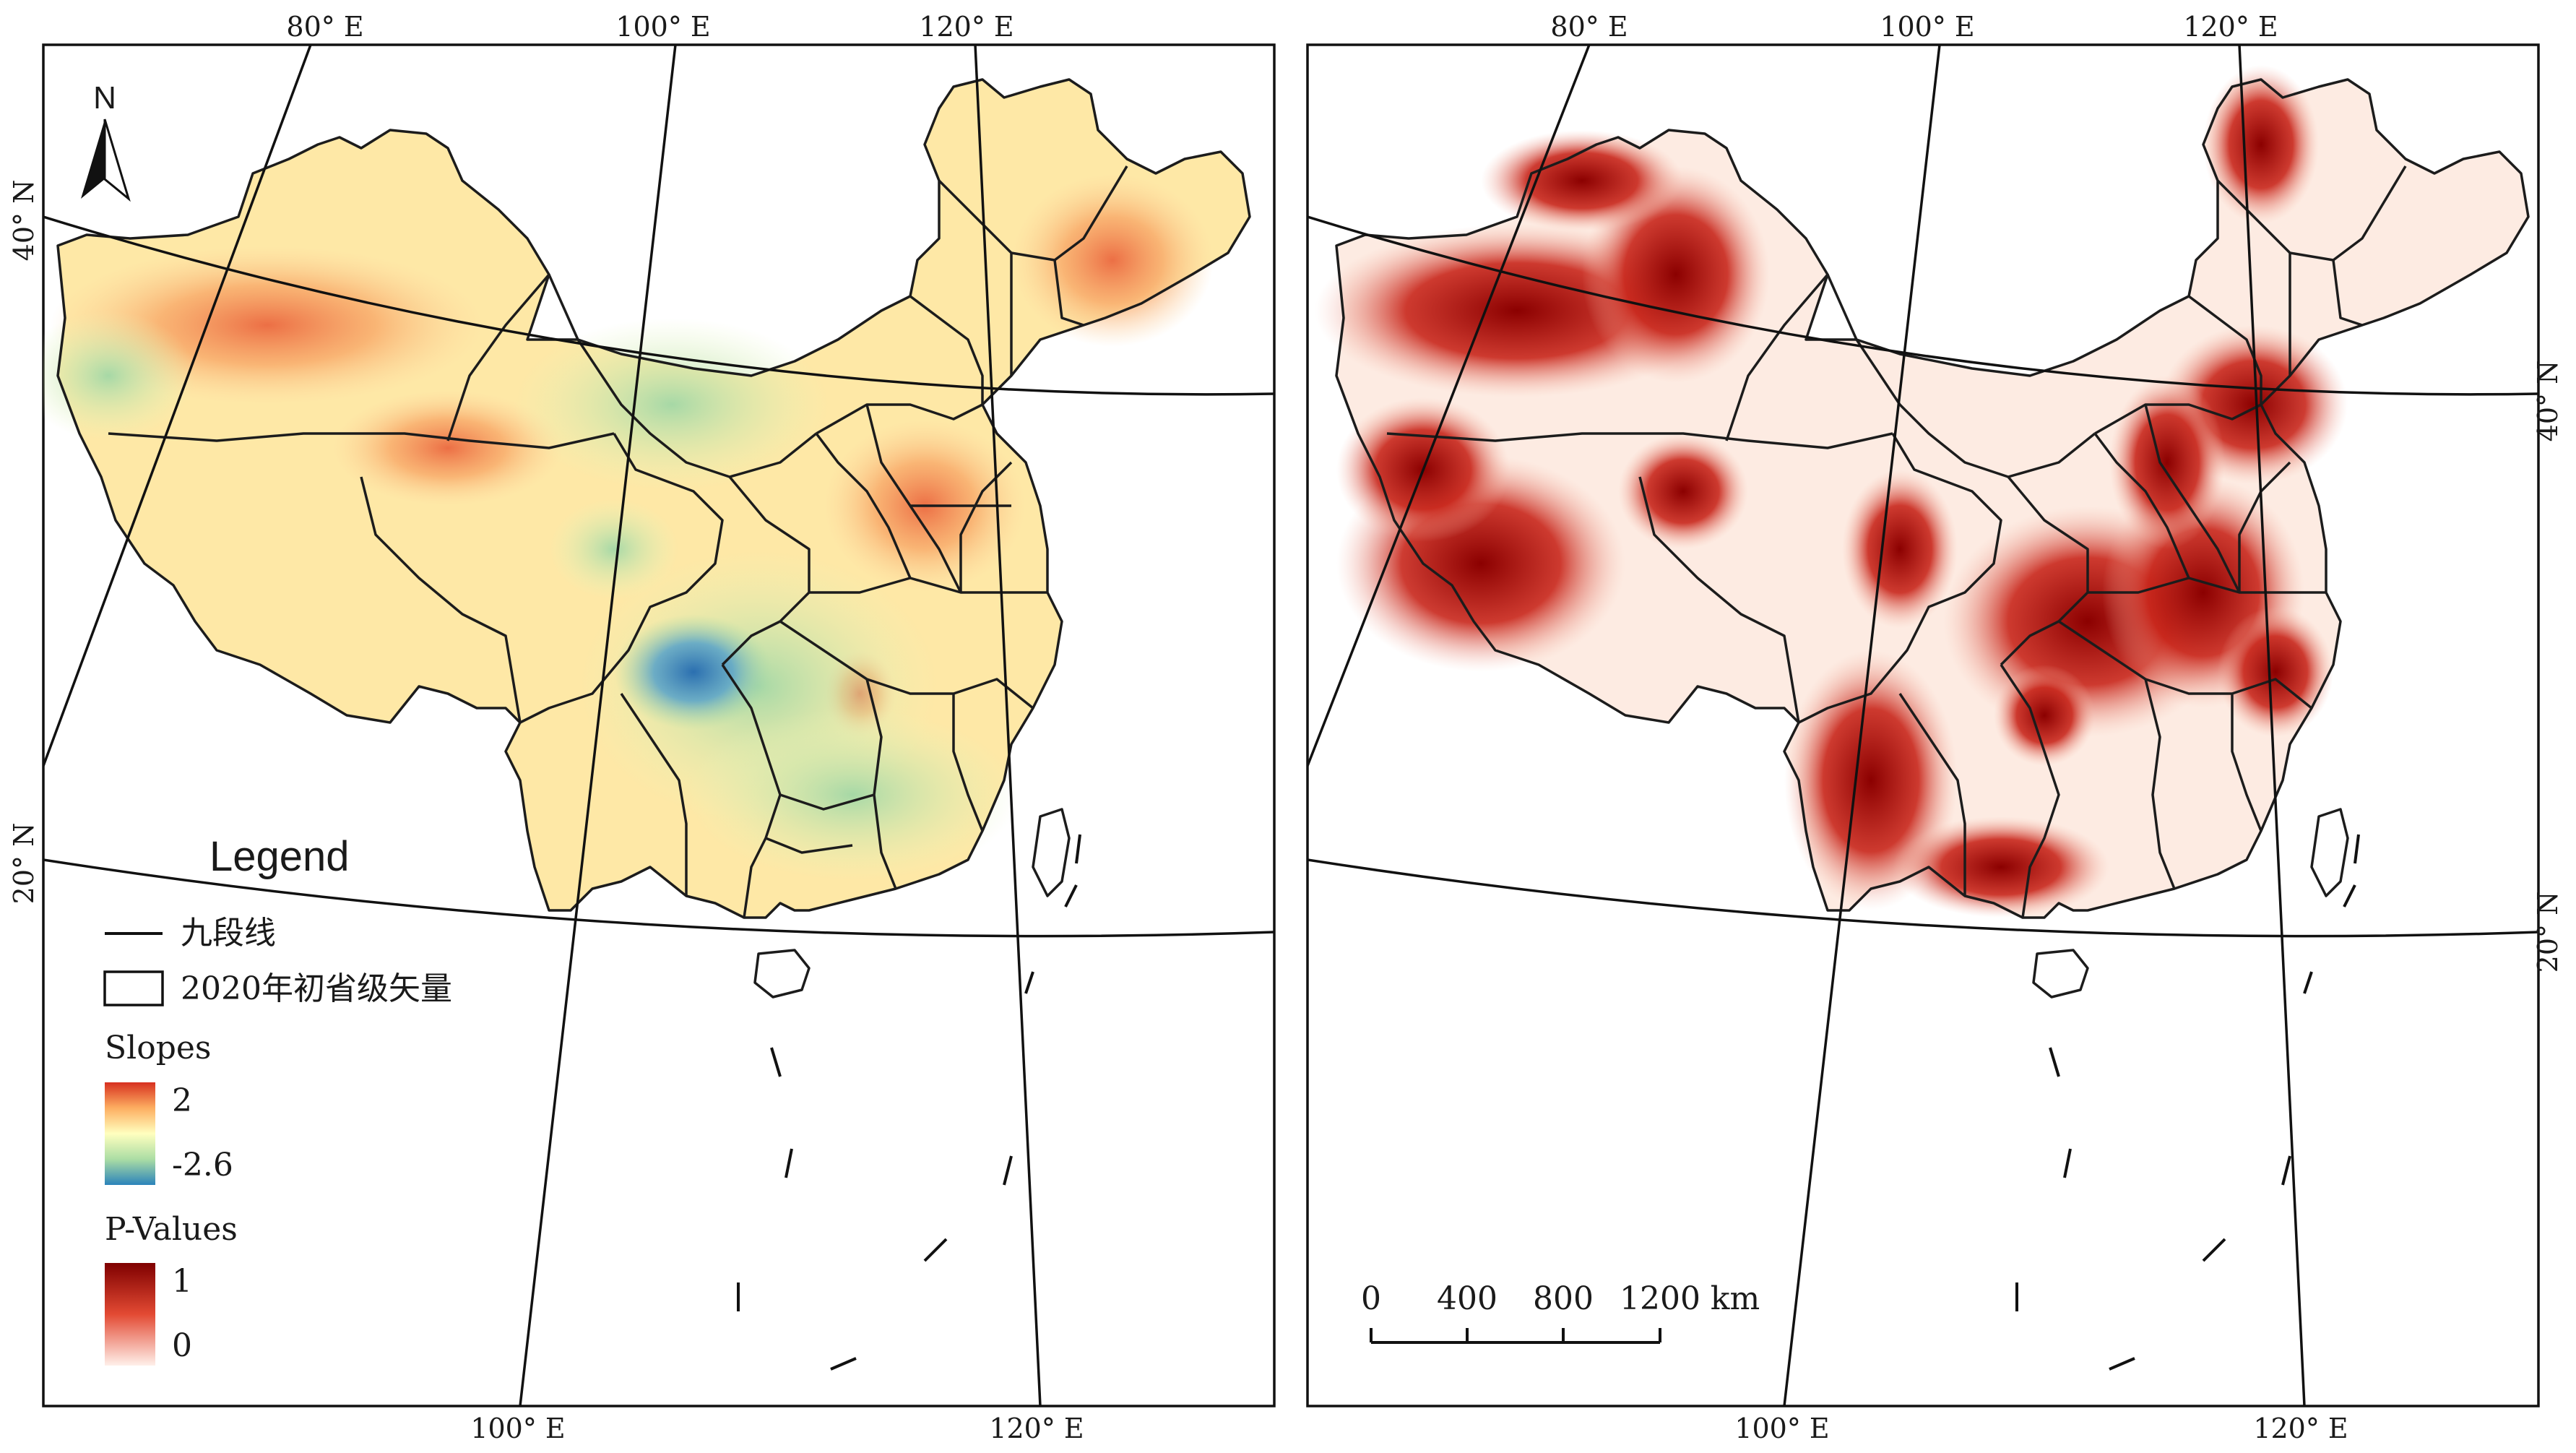 The height and width of the screenshot is (1453, 2576). Describe the element at coordinates (1589, 27) in the screenshot. I see `right-top-label-0: 80° E` at that location.